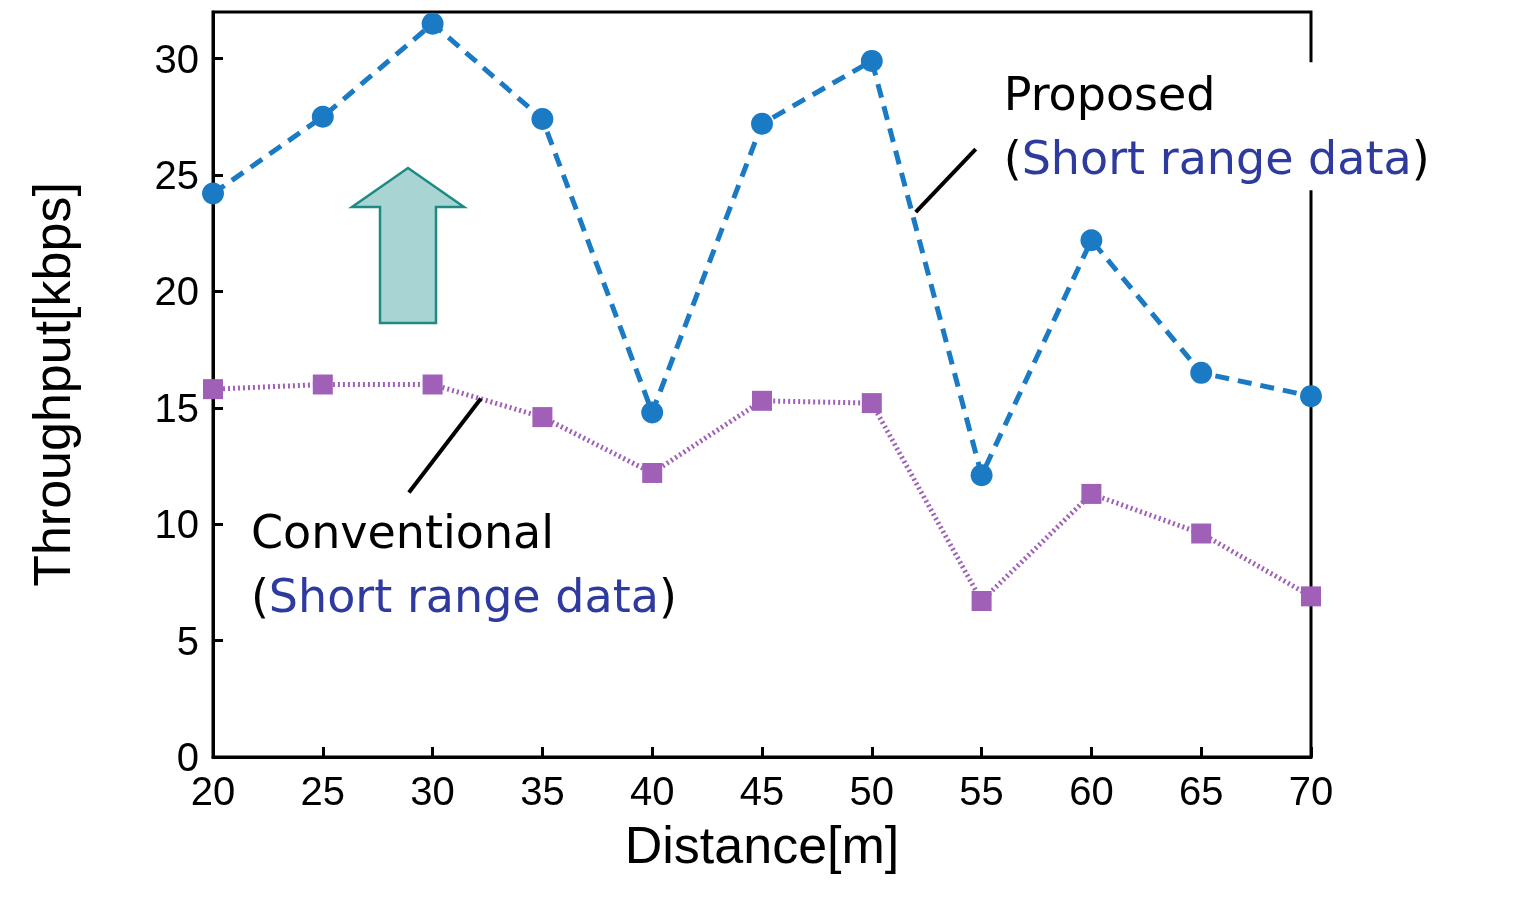 This screenshot has width=1529, height=908. I want to click on y-tick-label: 30, so click(176, 58).